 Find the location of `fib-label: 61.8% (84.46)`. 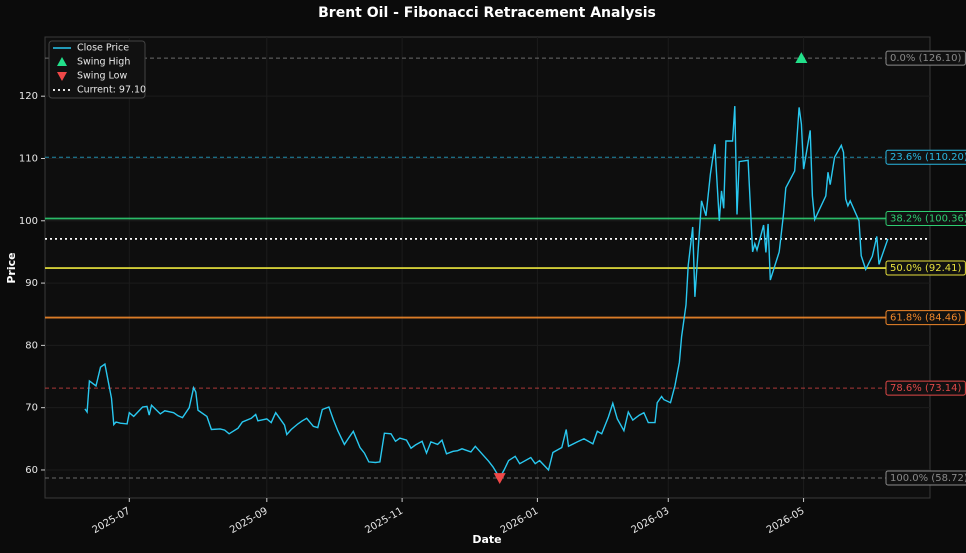

fib-label: 61.8% (84.46) is located at coordinates (925, 318).